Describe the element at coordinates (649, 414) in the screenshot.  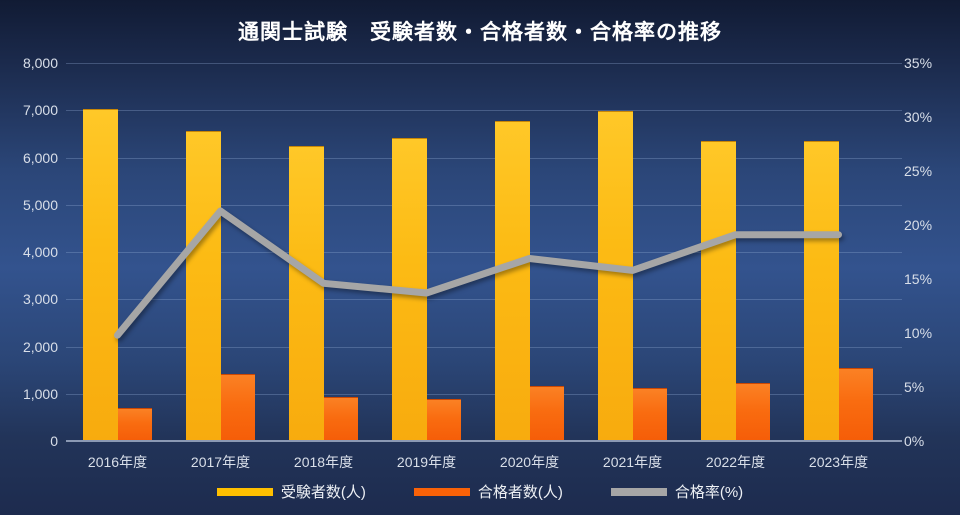
I see `bar-passers-2021年度` at that location.